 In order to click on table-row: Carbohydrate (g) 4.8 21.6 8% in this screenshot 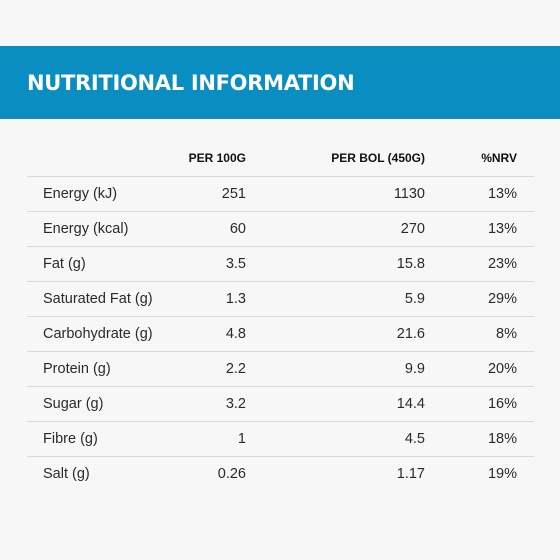, I will do `click(280, 333)`.